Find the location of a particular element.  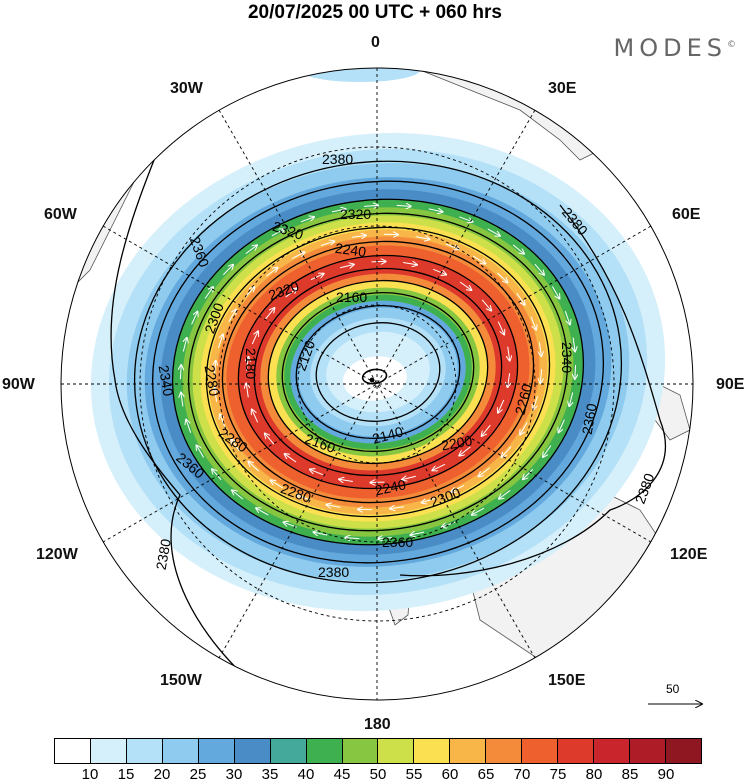

colorbar-tick-label: 50 is located at coordinates (378, 774).